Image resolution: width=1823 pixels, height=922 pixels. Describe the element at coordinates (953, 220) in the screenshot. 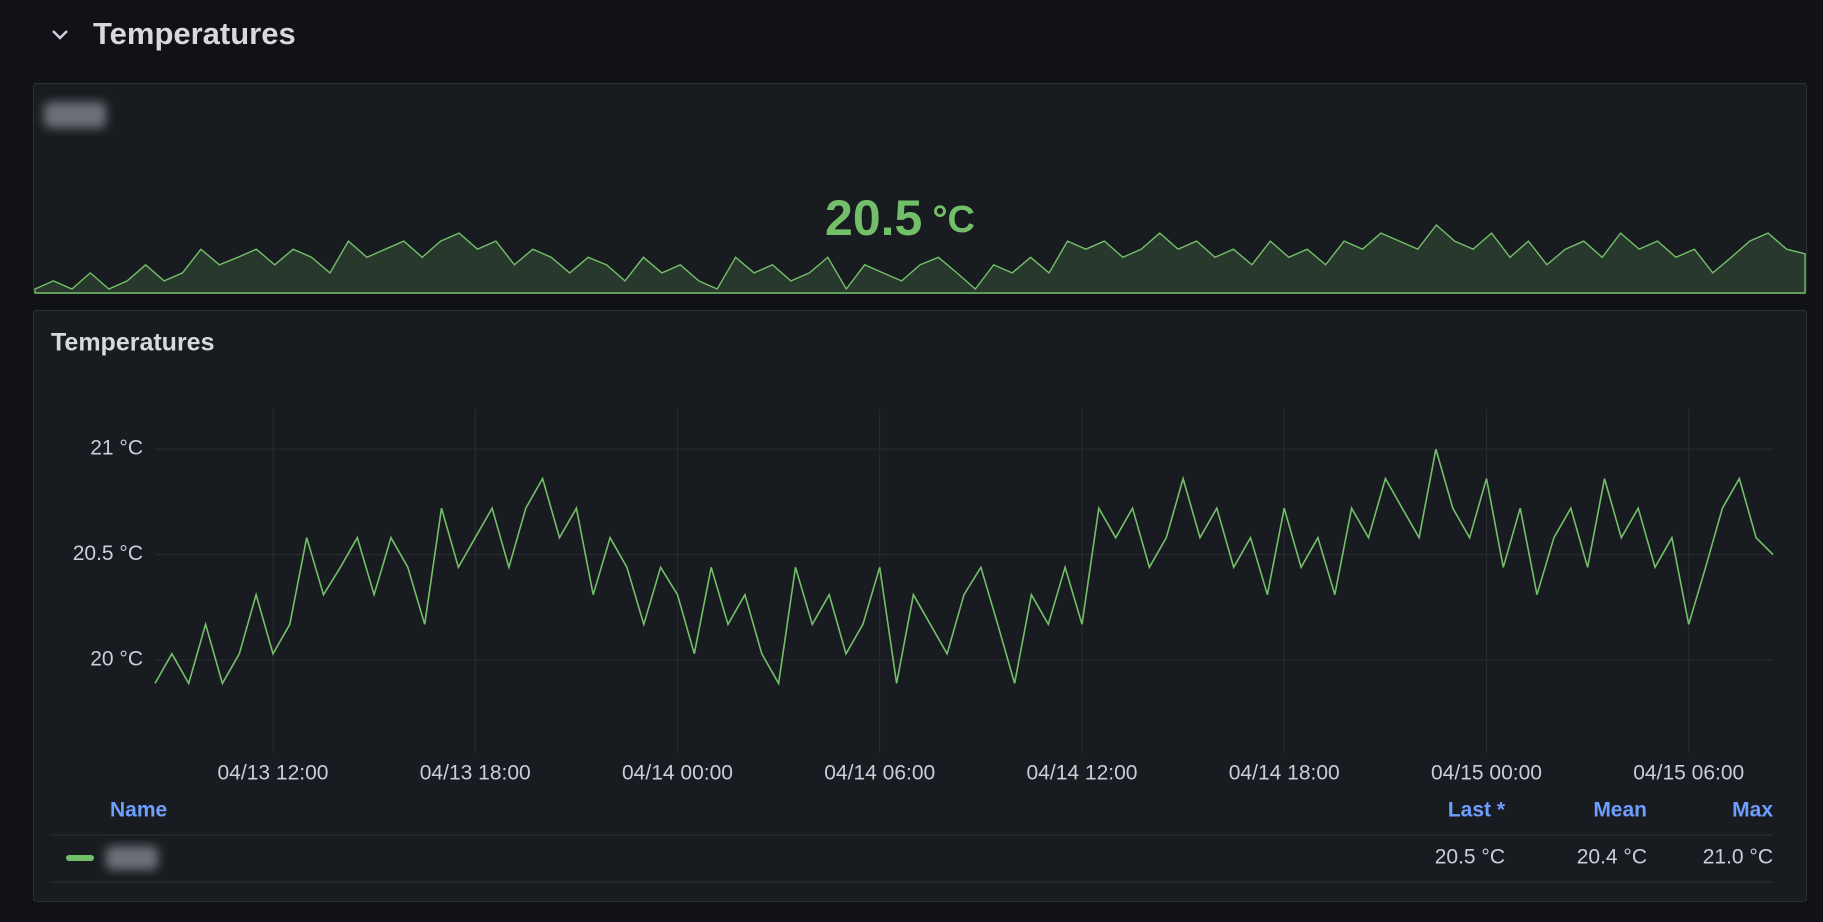

I see `stat-unit: °C` at that location.